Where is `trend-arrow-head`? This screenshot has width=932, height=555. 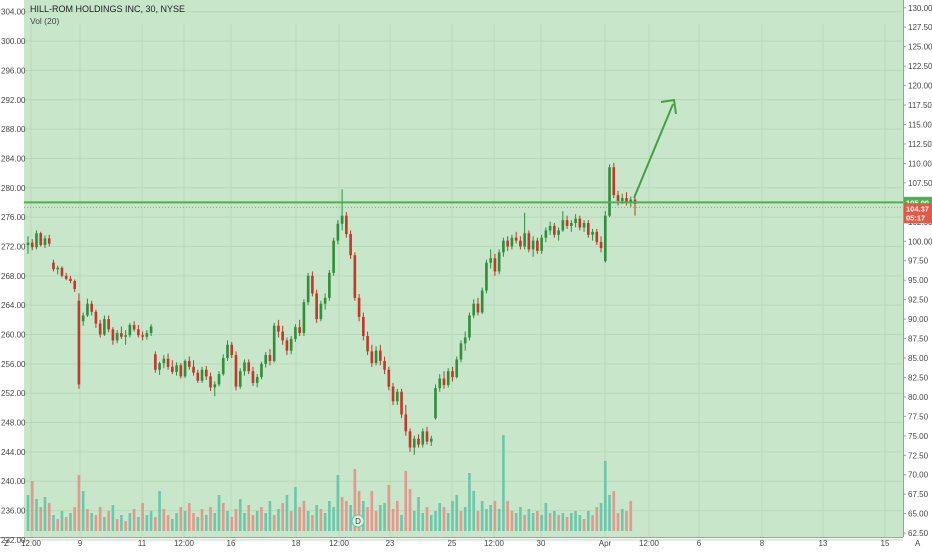 trend-arrow-head is located at coordinates (668, 106).